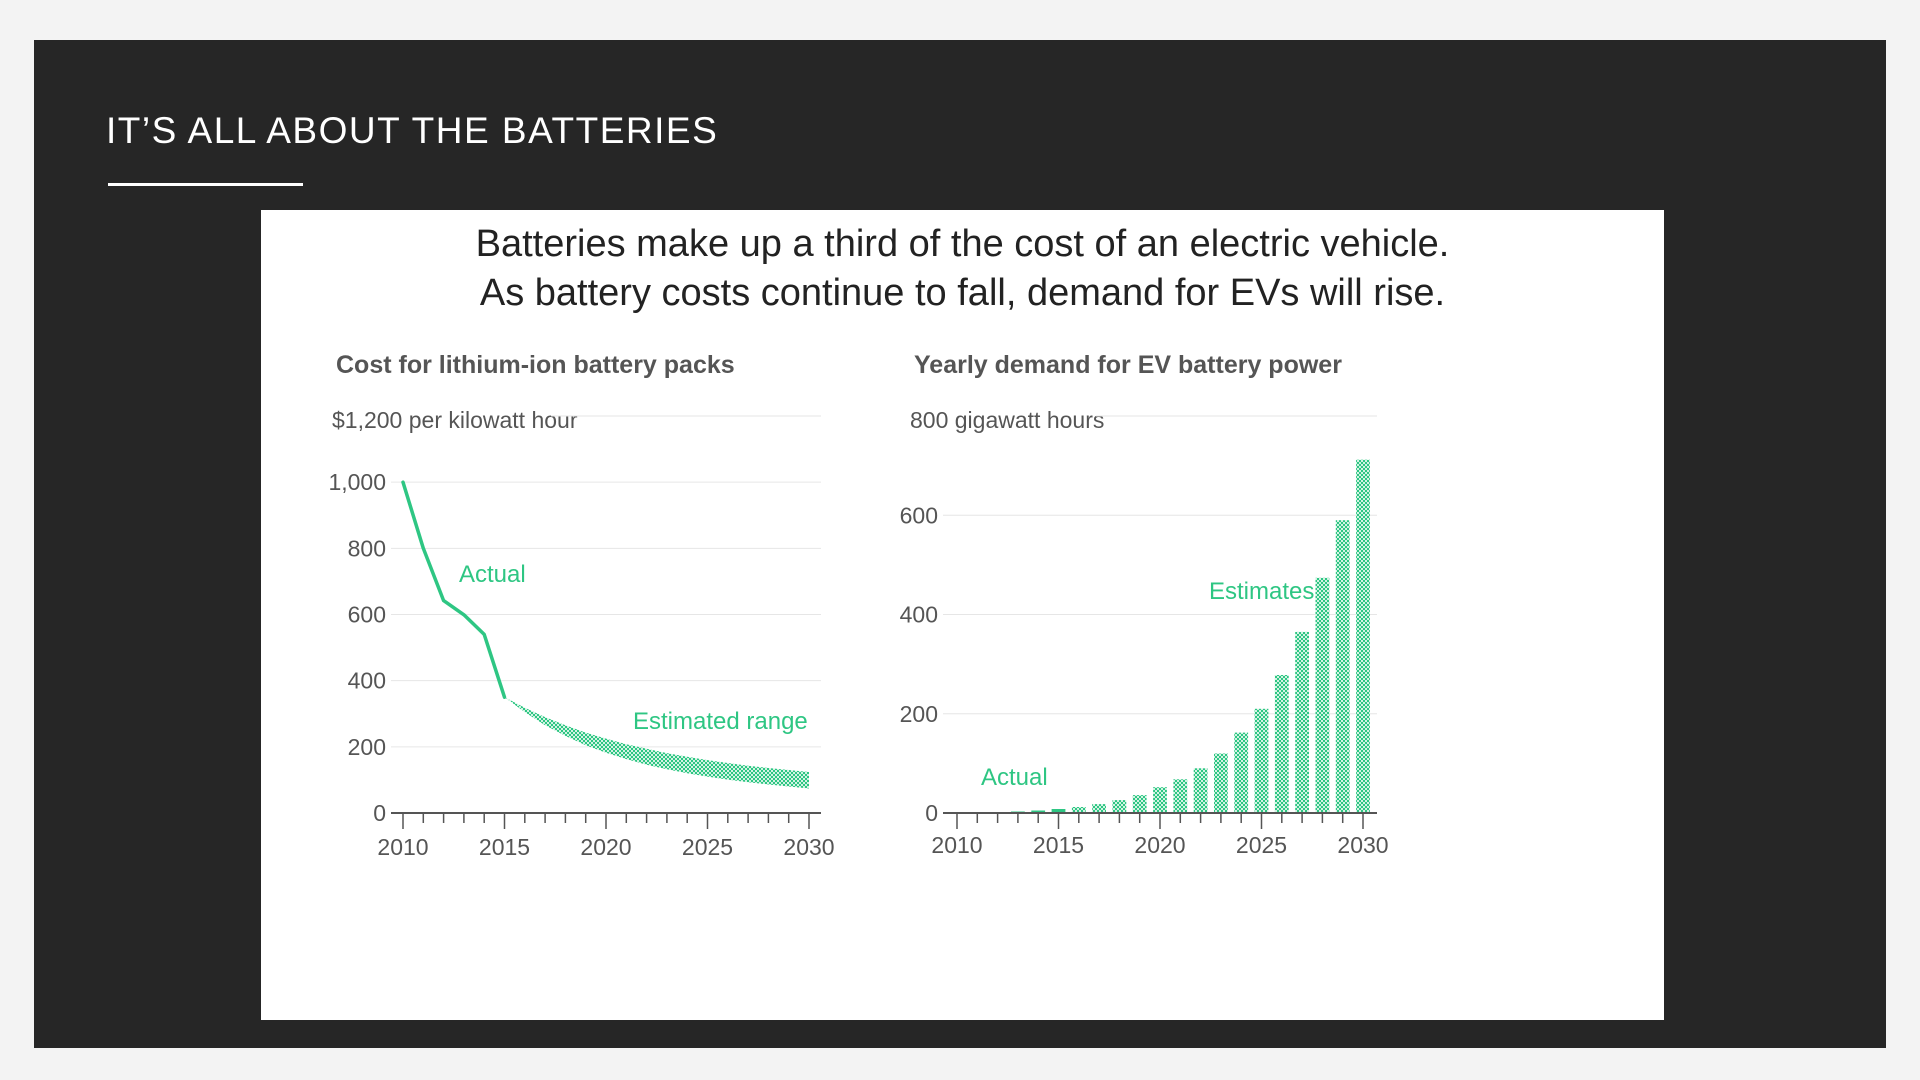  What do you see at coordinates (956, 845) in the screenshot?
I see `demand-x-tick-label: 2010` at bounding box center [956, 845].